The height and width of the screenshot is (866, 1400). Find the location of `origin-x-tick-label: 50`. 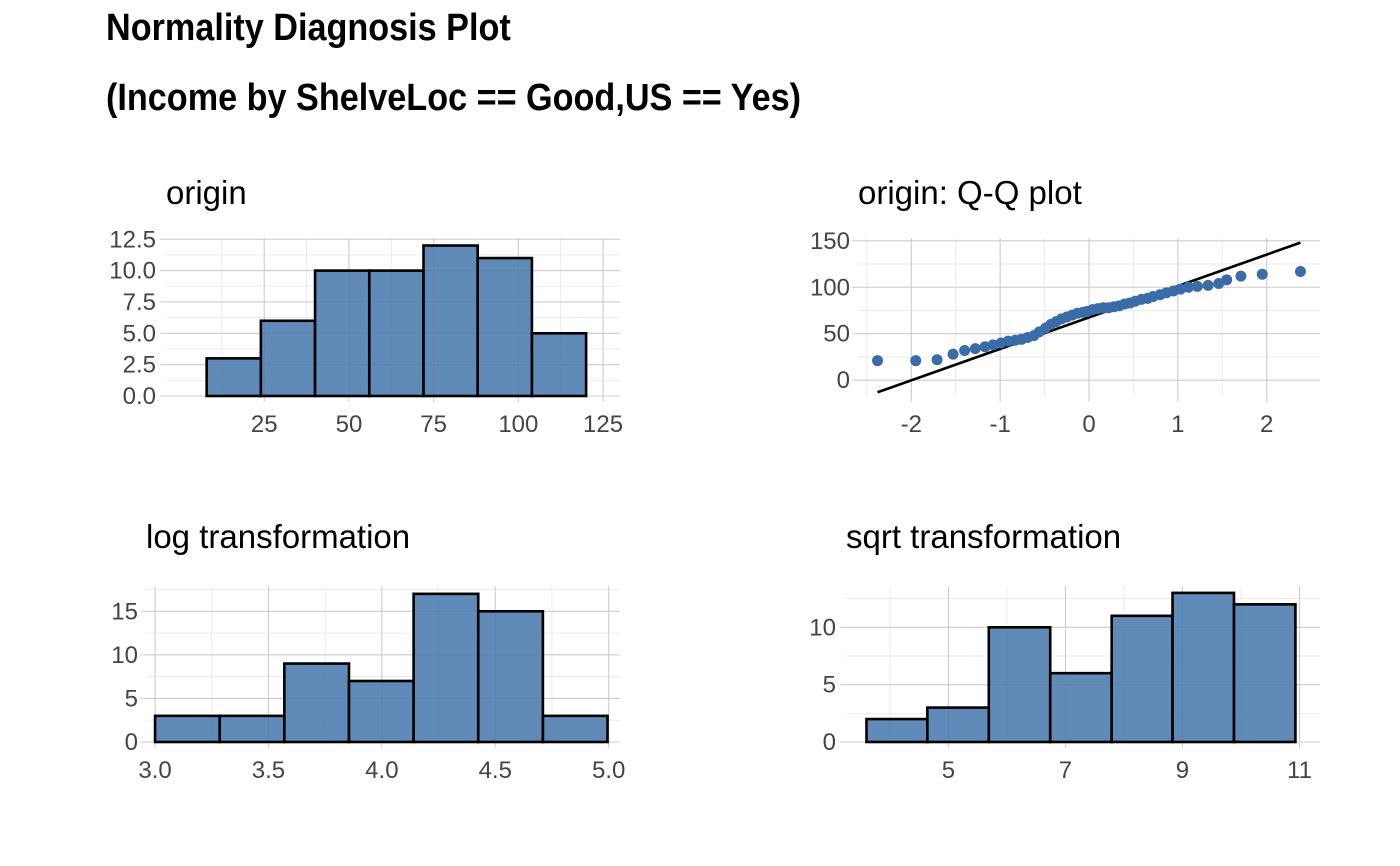

origin-x-tick-label: 50 is located at coordinates (349, 424).